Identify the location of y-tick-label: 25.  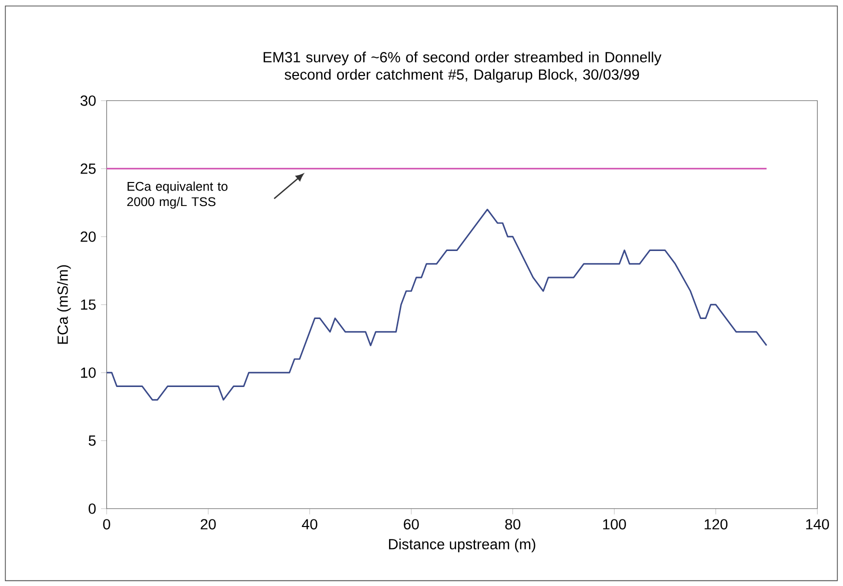
(88, 168).